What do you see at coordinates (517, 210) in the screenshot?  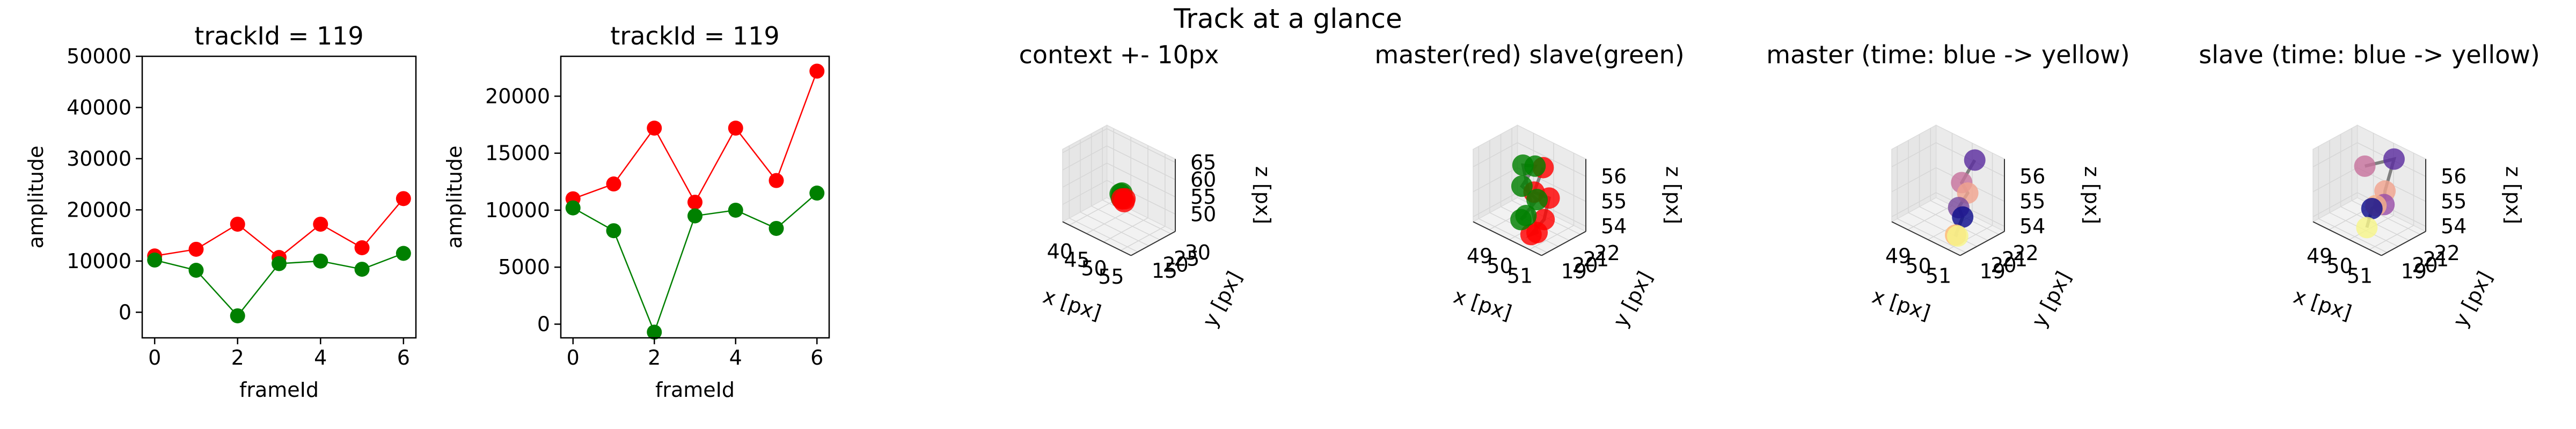 I see `y-tick-label: 10000` at bounding box center [517, 210].